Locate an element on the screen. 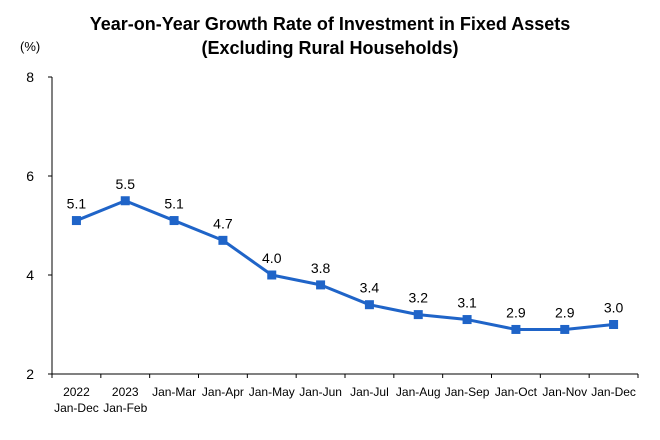 The image size is (660, 440). x-tick-label: Jan-Sep is located at coordinates (467, 392).